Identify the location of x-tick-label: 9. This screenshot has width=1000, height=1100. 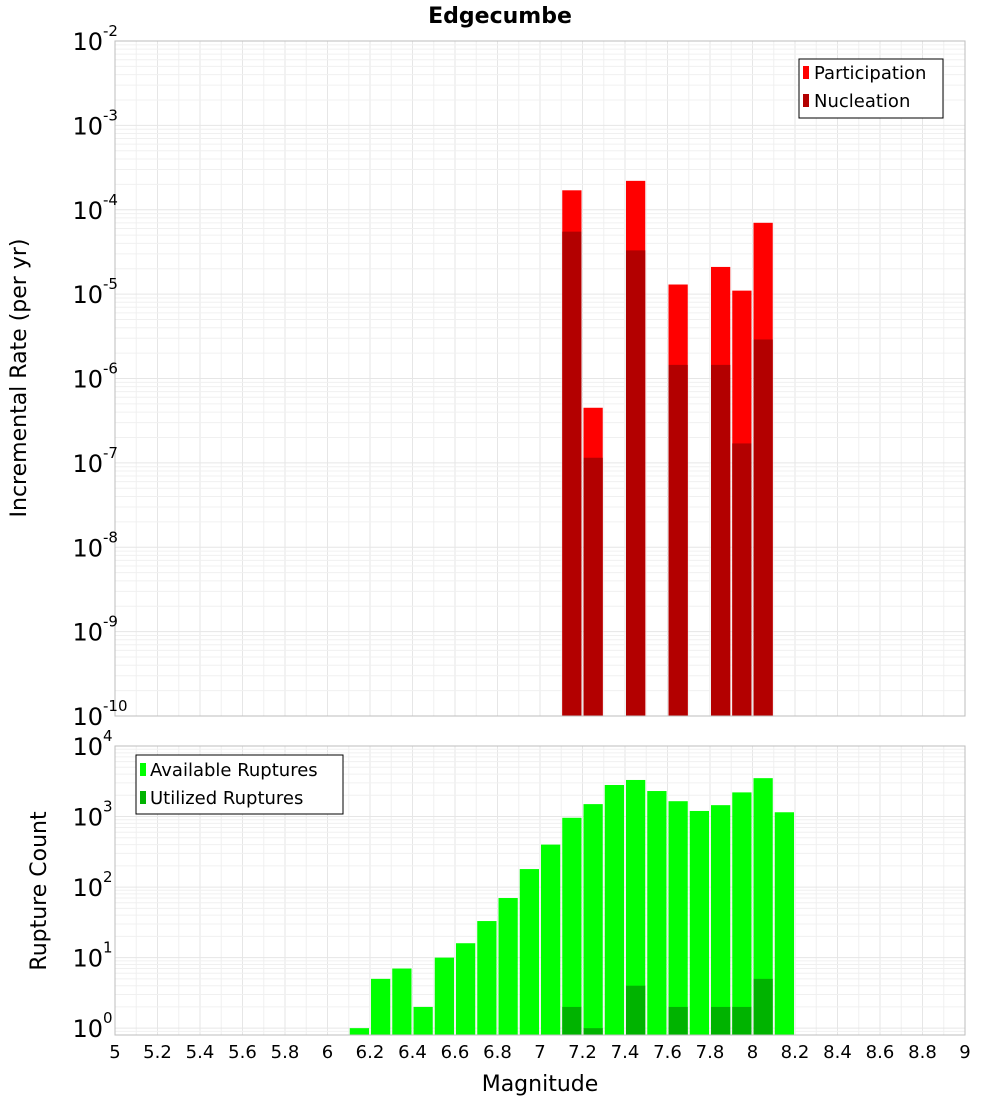
(964, 1052).